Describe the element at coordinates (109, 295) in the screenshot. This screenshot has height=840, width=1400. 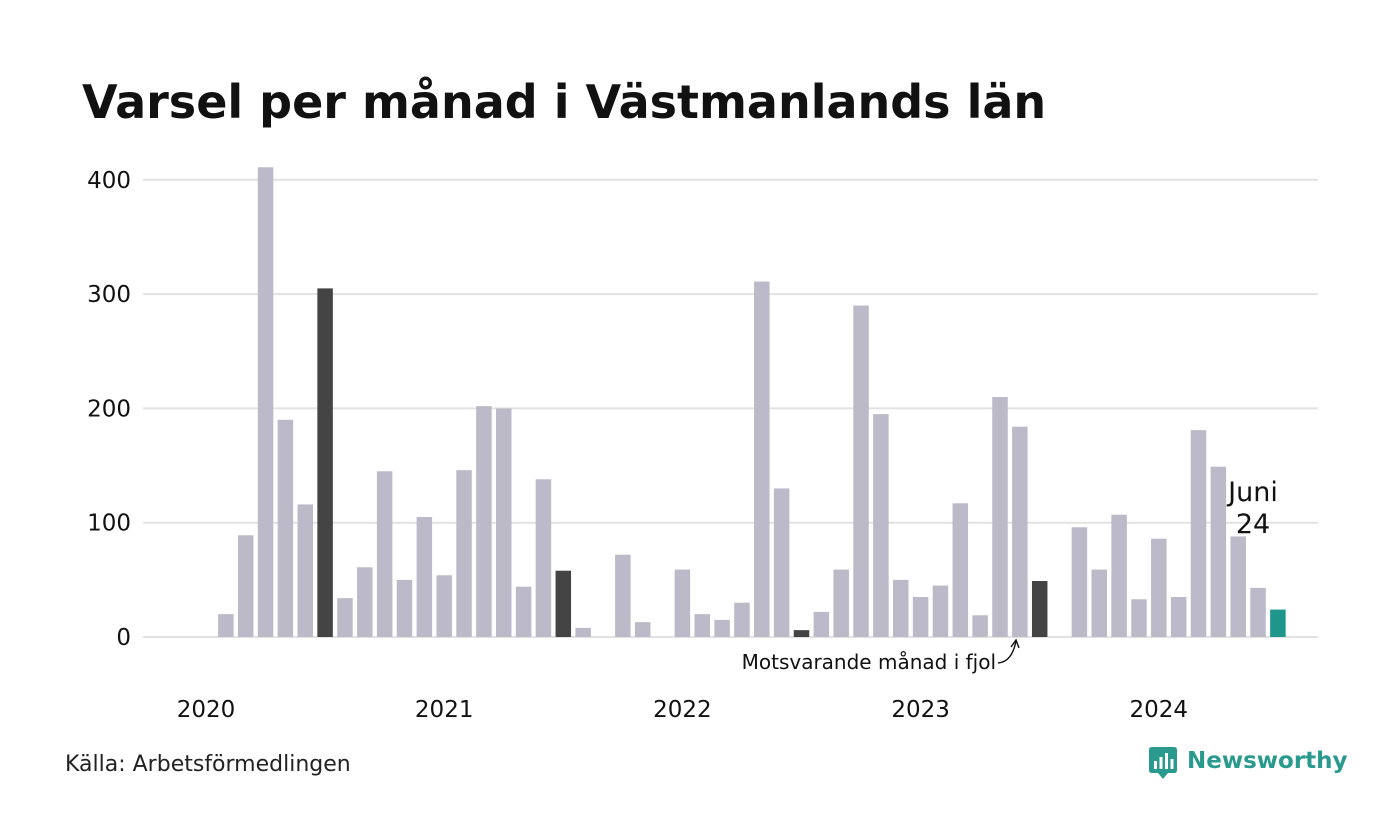
I see `y-tick-label: 300` at that location.